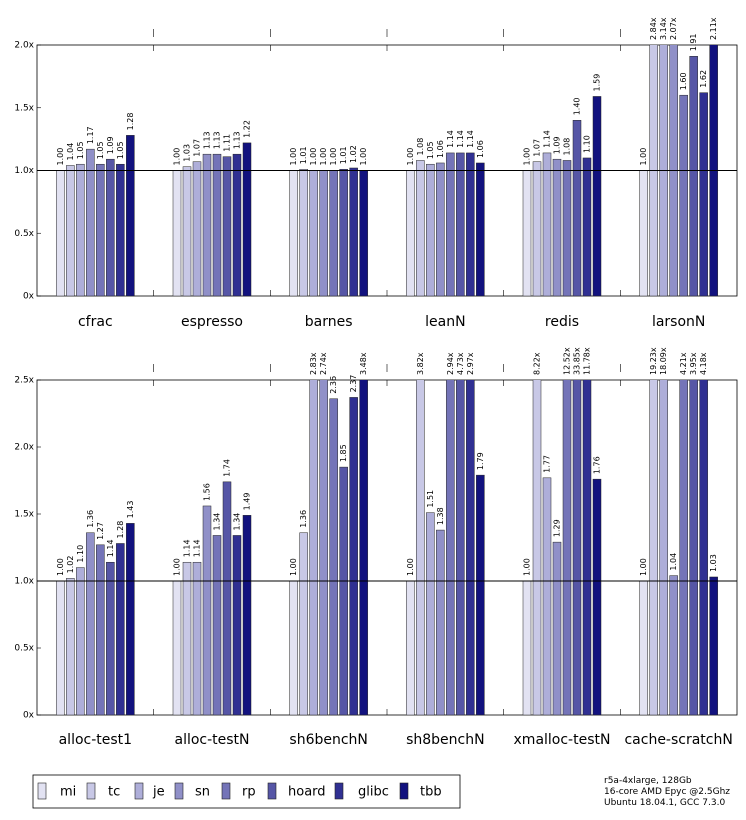 This screenshot has height=820, width=746. I want to click on data-label: 1.49, so click(247, 502).